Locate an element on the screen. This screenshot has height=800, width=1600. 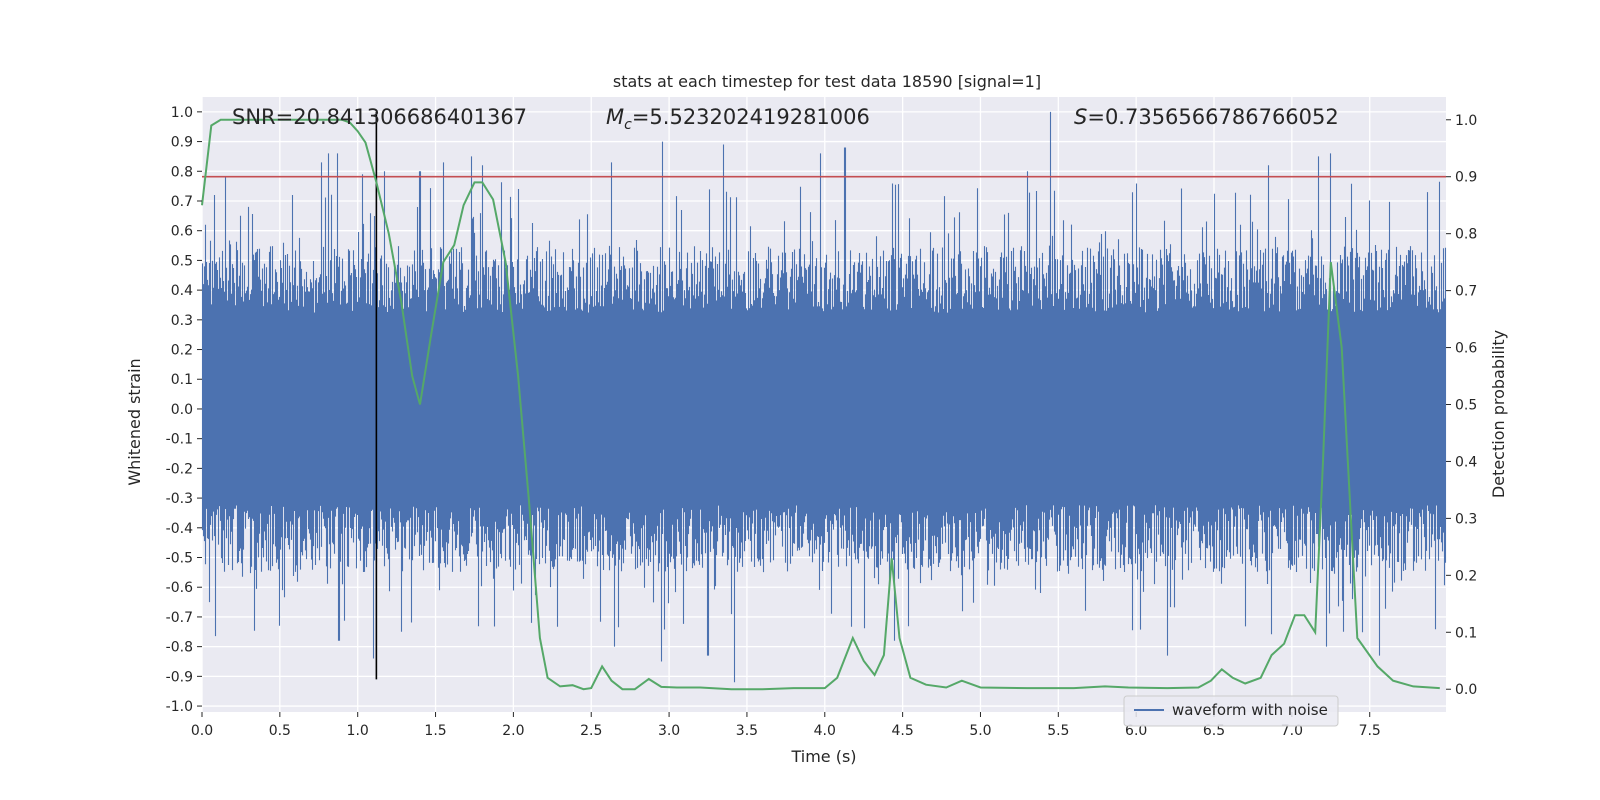
y-tick-label: 0.2 is located at coordinates (182, 351).